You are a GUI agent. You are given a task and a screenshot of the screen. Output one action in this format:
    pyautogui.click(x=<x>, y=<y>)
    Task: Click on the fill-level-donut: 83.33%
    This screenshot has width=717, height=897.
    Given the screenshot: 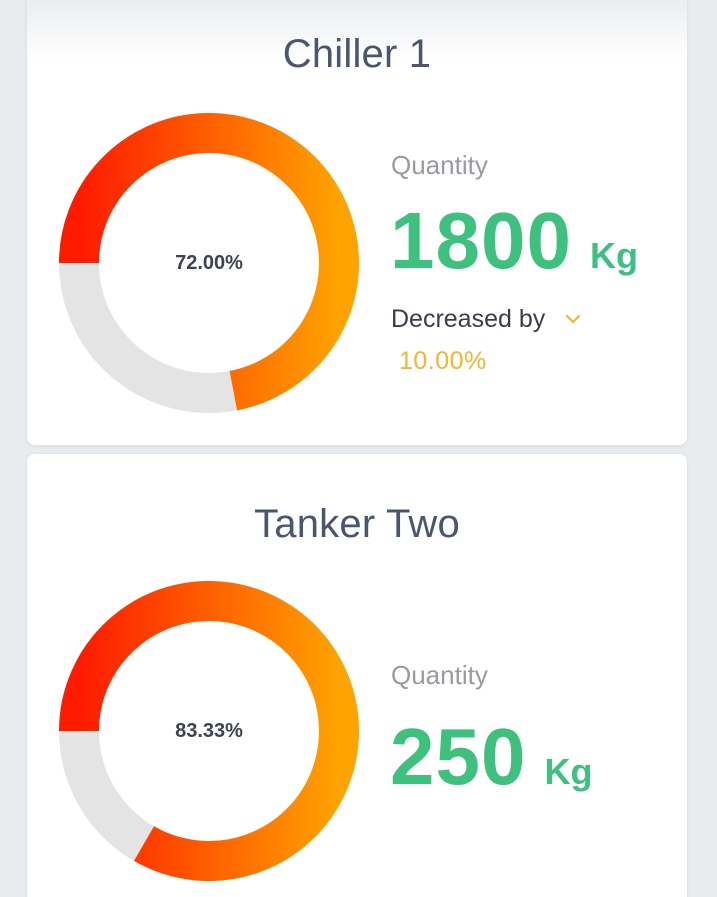 What is the action you would take?
    pyautogui.click(x=209, y=731)
    